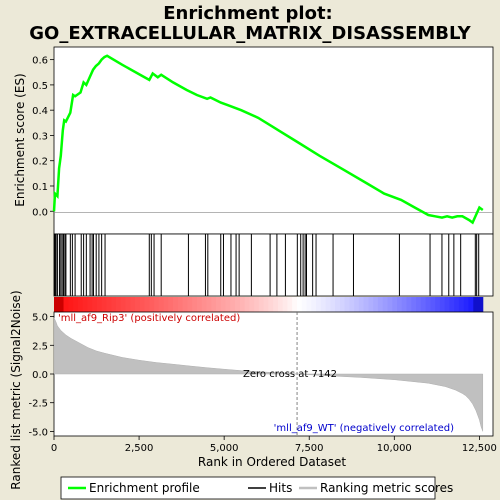  What do you see at coordinates (224, 448) in the screenshot?
I see `x-tick-label: 5,000` at bounding box center [224, 448].